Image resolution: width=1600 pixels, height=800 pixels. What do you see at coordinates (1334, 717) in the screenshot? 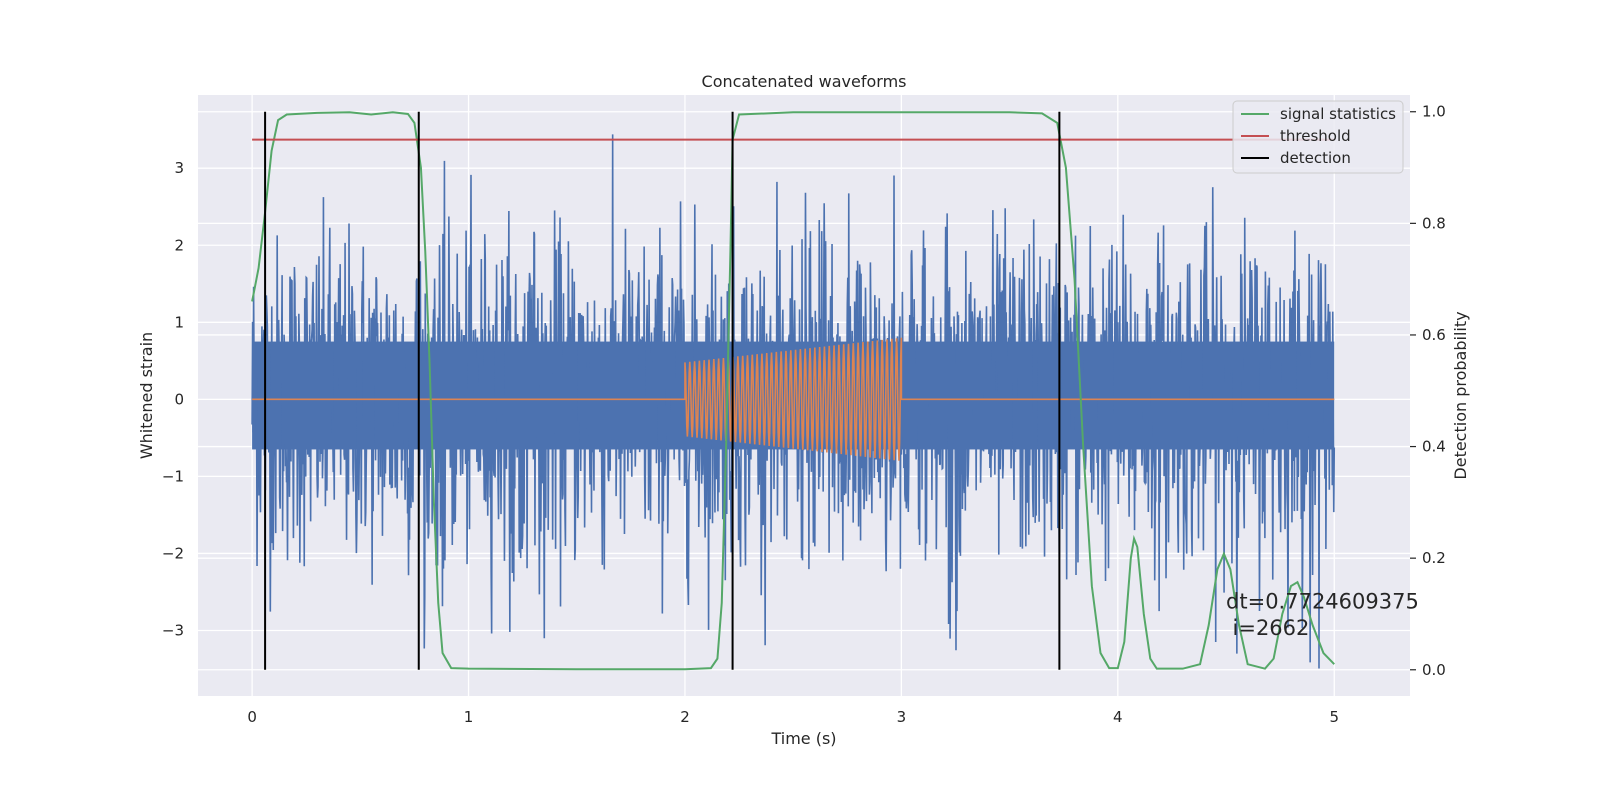
I see `x-tick-label: 5` at bounding box center [1334, 717].